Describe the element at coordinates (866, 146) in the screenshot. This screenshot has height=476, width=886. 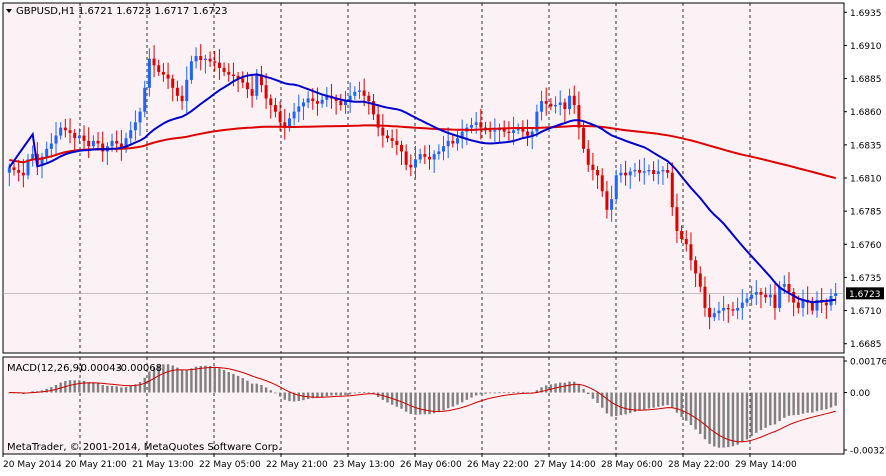
I see `price-tick-label: 1.6835` at that location.